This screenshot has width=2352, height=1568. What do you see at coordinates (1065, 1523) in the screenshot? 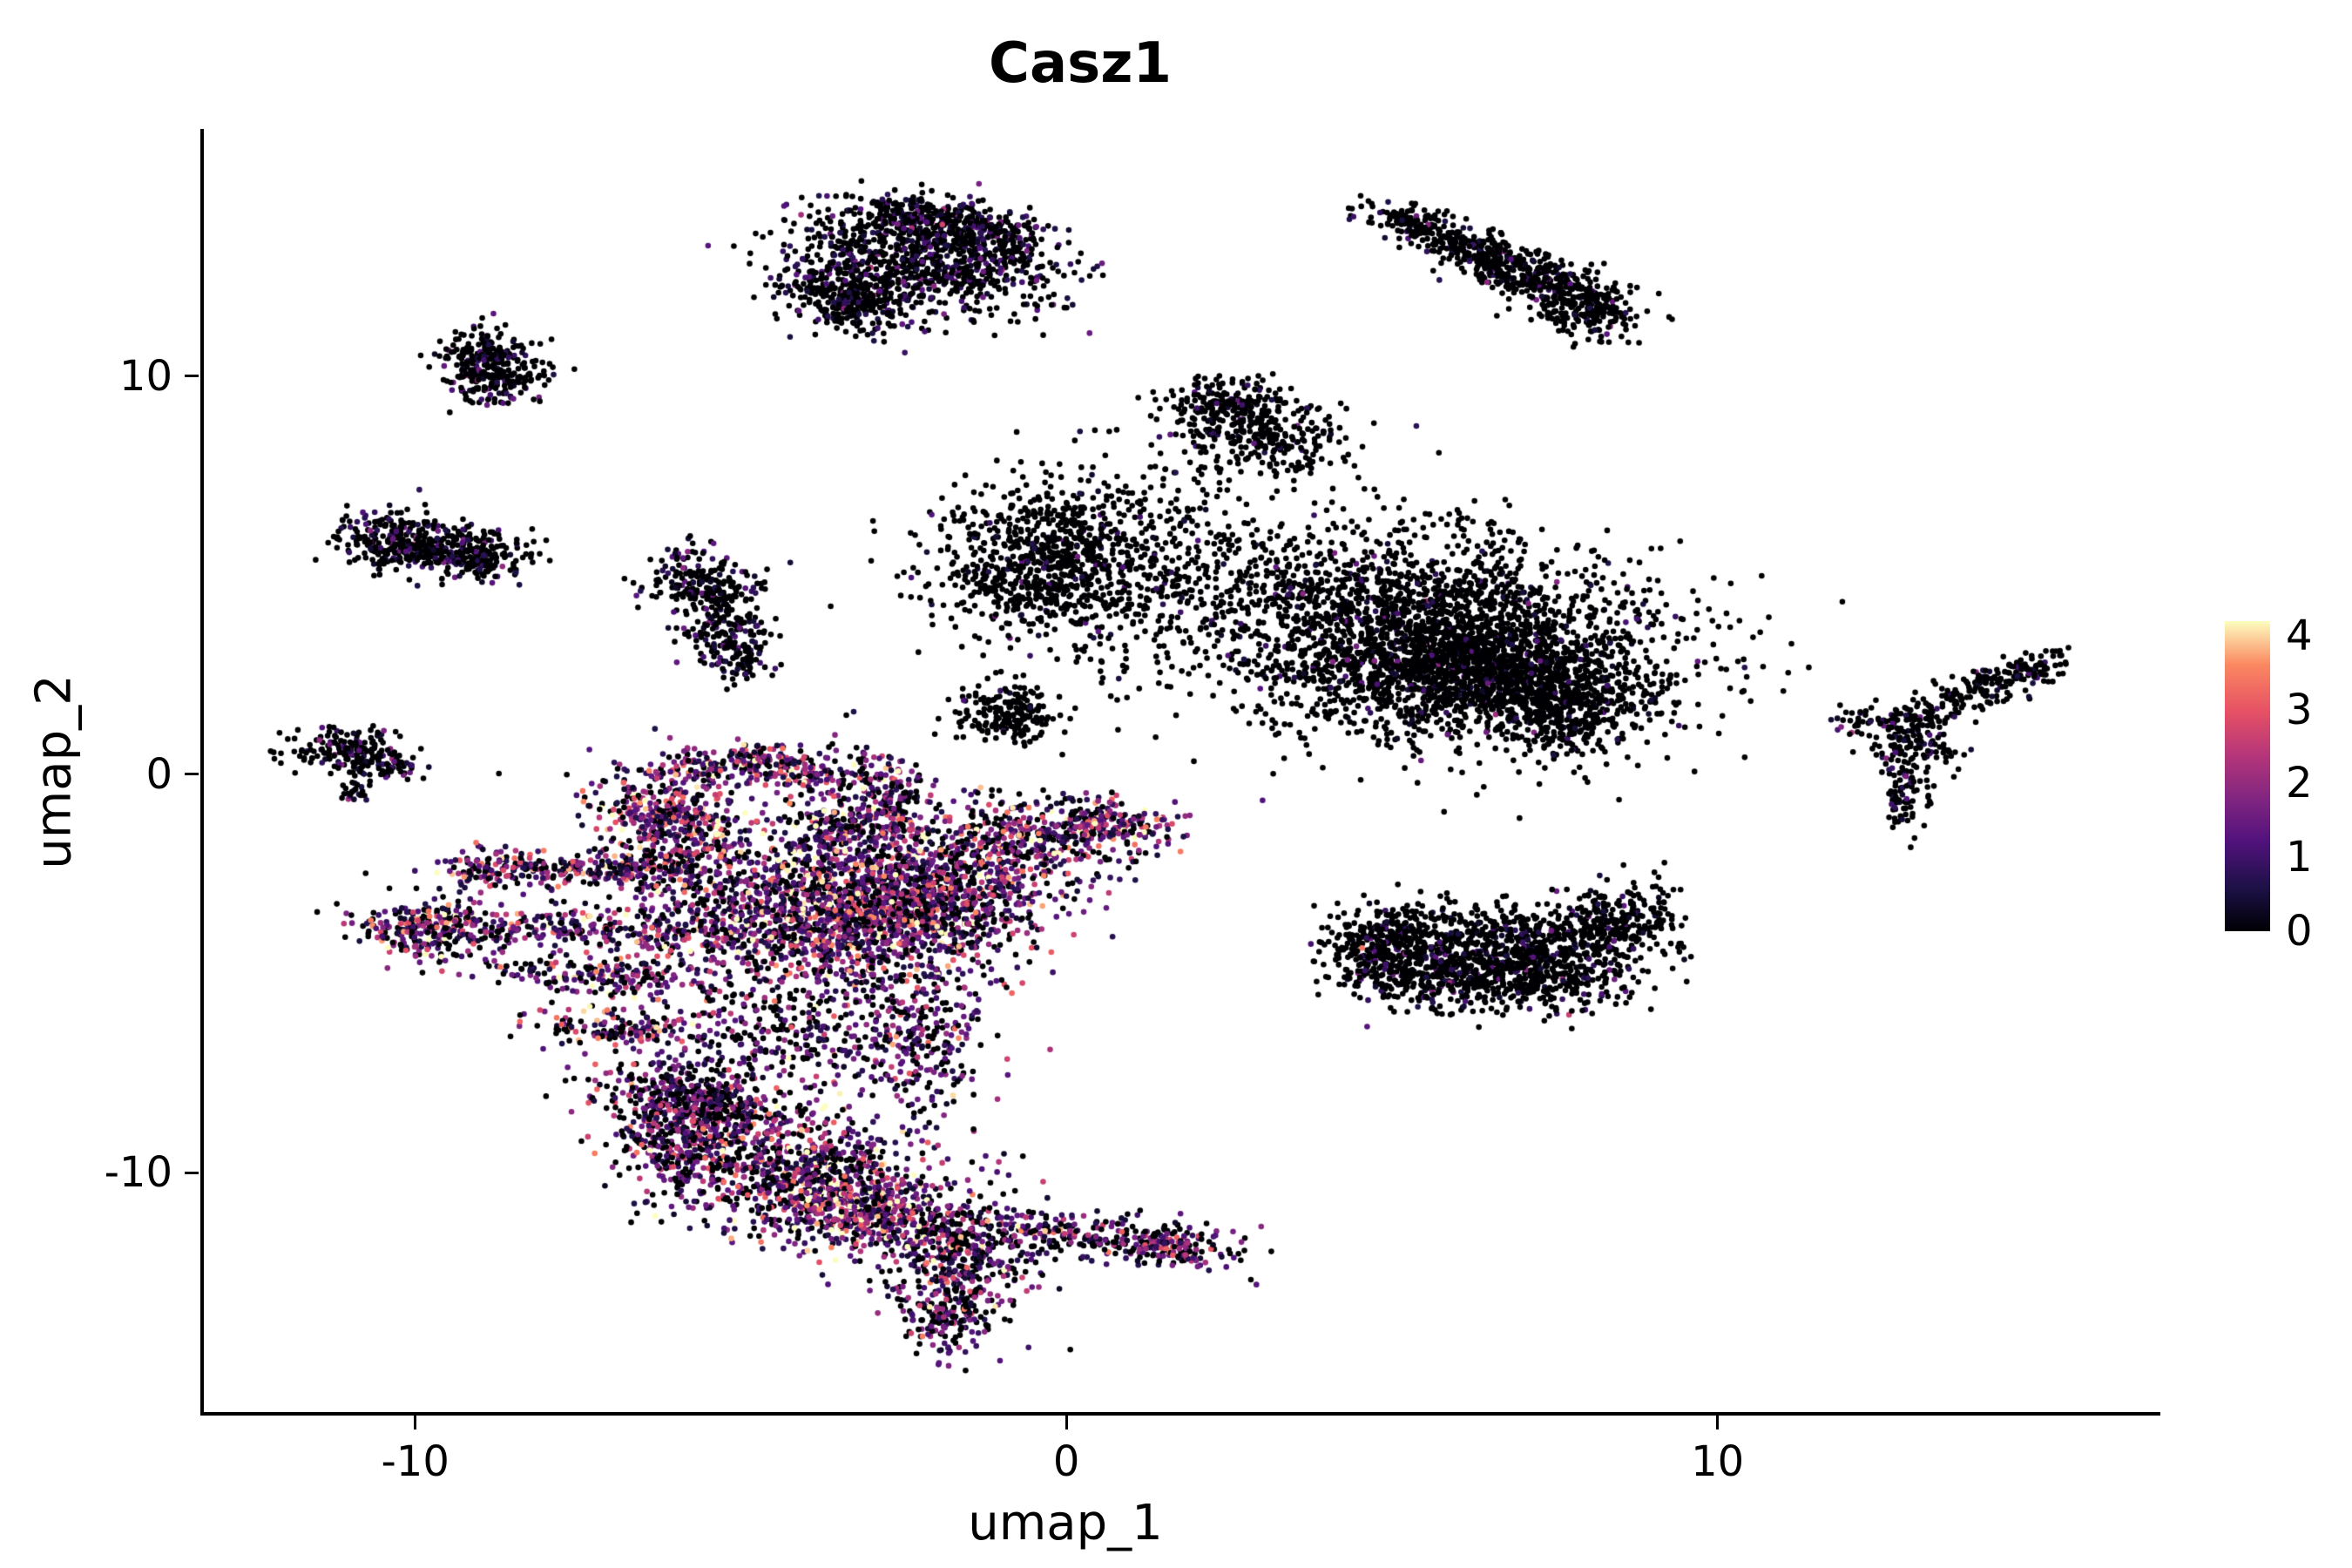
I see `x-axis-title: umap_1` at bounding box center [1065, 1523].